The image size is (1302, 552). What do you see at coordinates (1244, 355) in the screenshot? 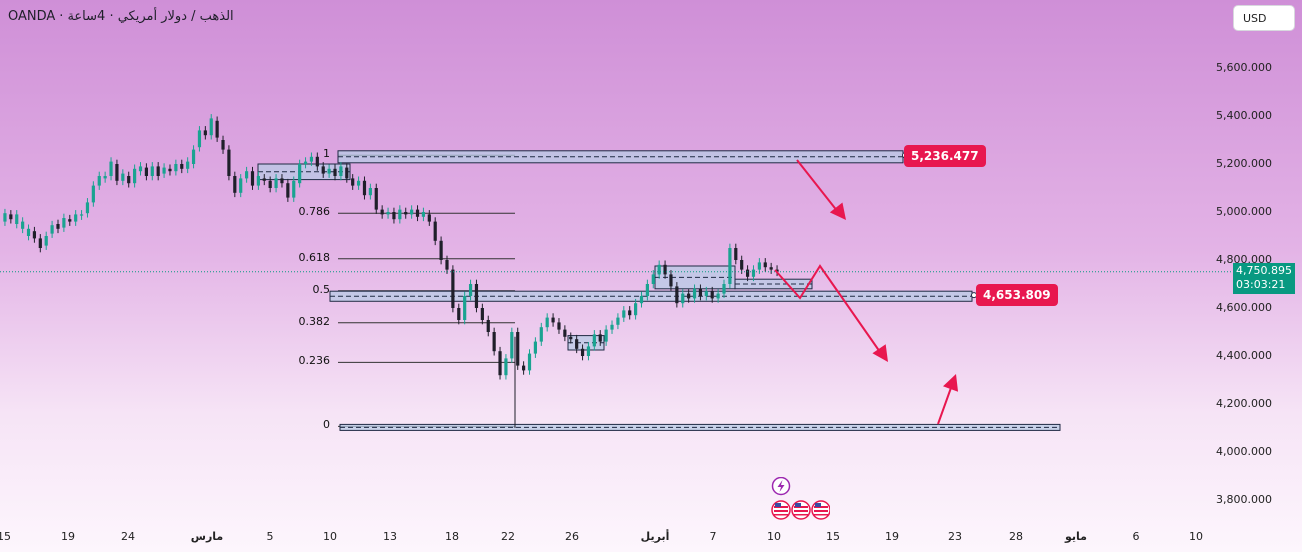
I see `price-tick-label: 4,400.000` at bounding box center [1244, 355].